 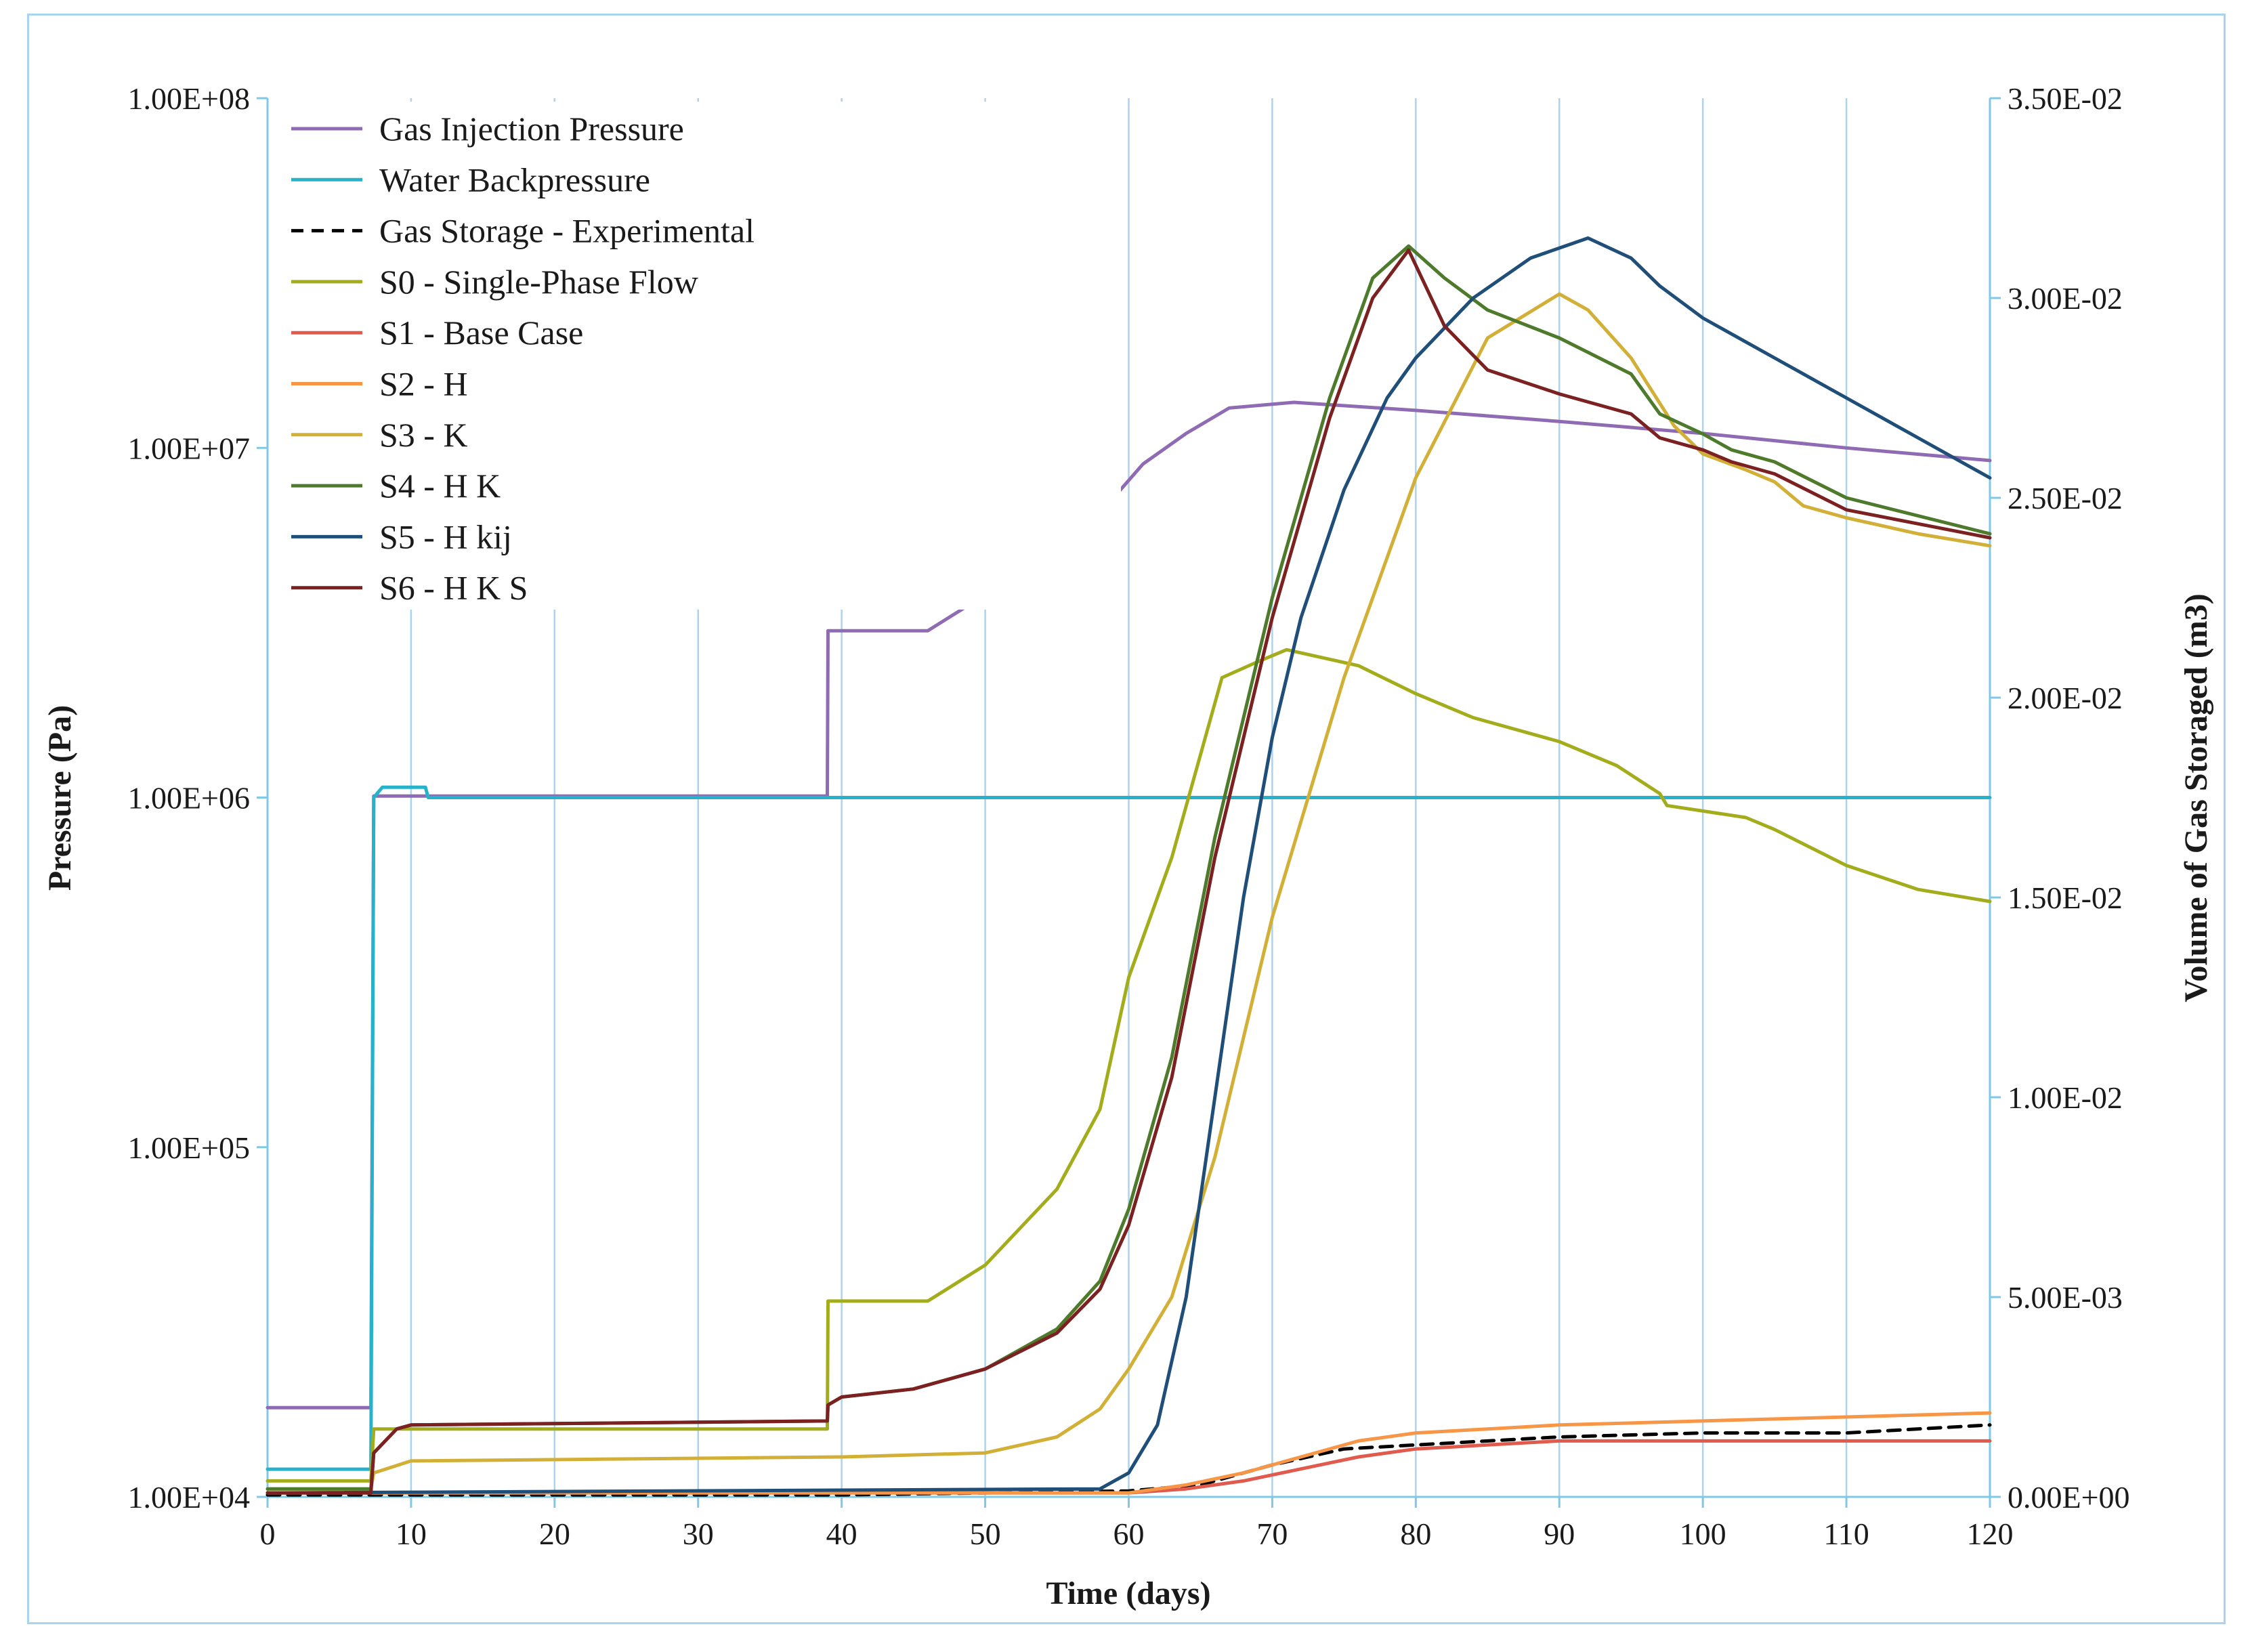 I want to click on y2-tick-label: 3.50E-02, so click(x=2065, y=99).